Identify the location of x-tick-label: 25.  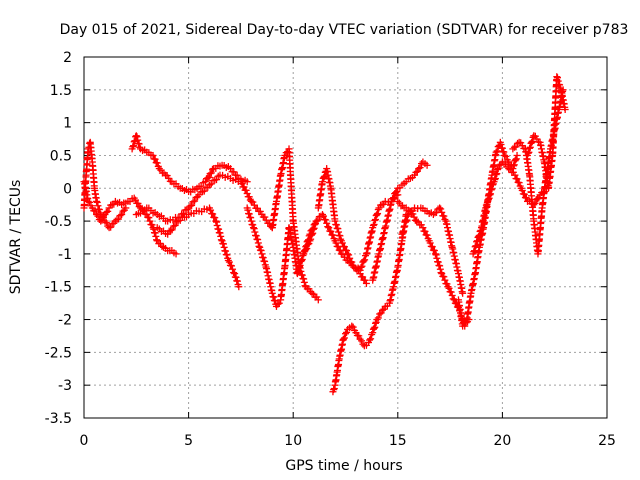
(607, 441).